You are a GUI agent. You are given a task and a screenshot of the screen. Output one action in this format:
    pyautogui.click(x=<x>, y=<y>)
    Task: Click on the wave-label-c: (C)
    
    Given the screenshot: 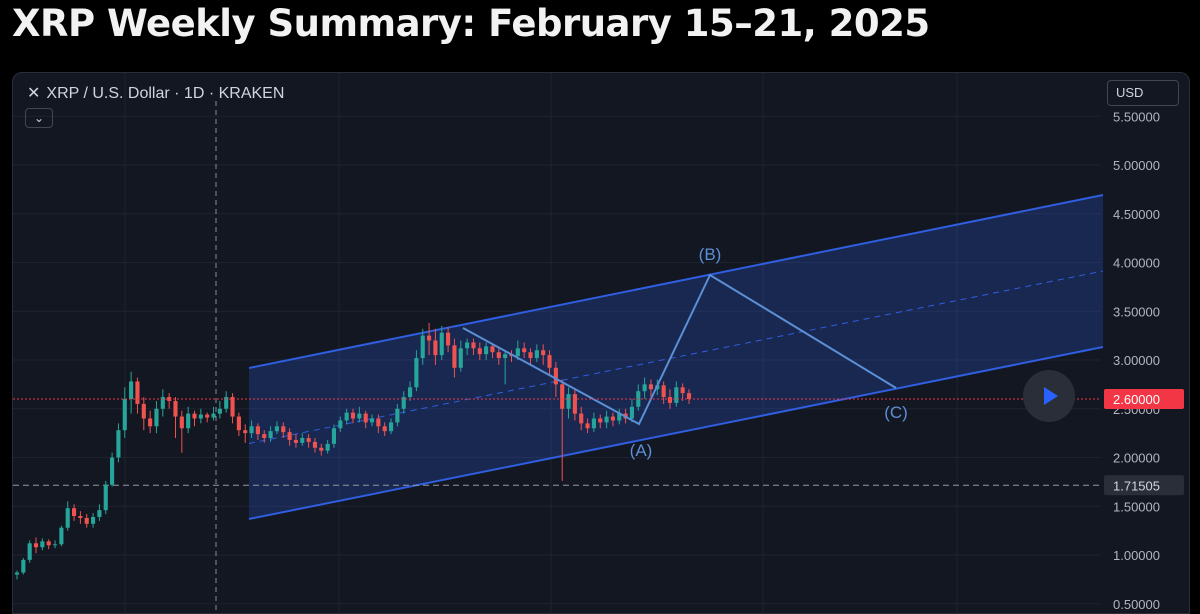 What is the action you would take?
    pyautogui.click(x=896, y=412)
    